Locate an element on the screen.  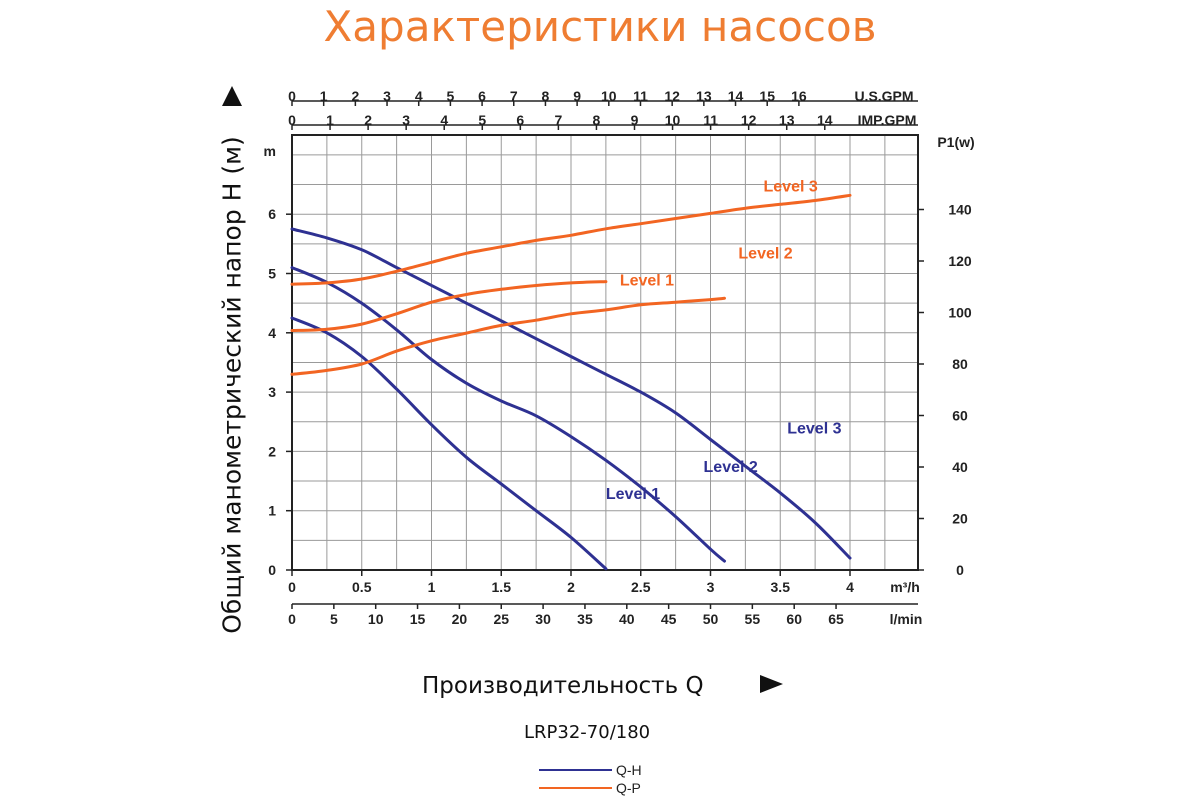
x-tick-label-usgpm: 10 is located at coordinates (609, 96).